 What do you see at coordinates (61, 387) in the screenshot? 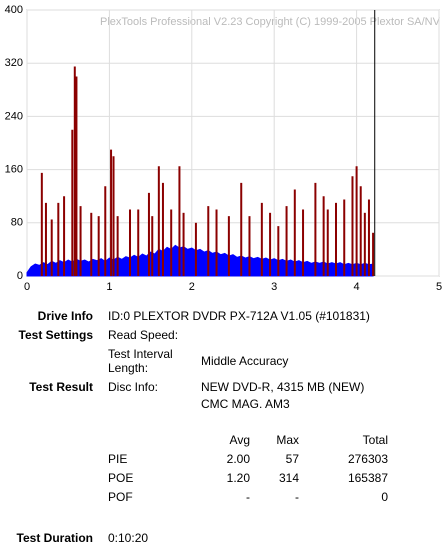
I see `label: Test Result` at bounding box center [61, 387].